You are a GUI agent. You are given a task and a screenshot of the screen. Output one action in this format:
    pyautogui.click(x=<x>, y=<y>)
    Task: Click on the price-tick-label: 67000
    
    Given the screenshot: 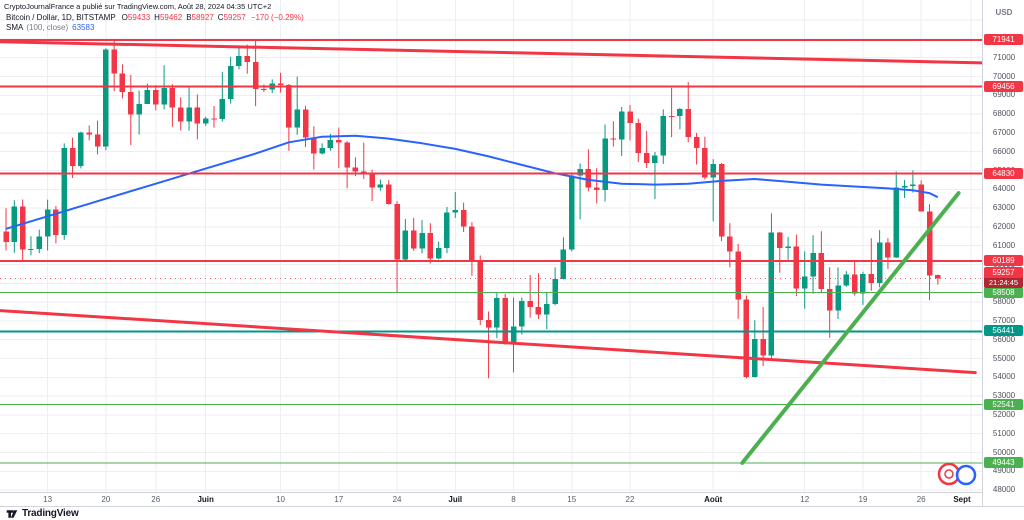 What is the action you would take?
    pyautogui.click(x=1004, y=132)
    